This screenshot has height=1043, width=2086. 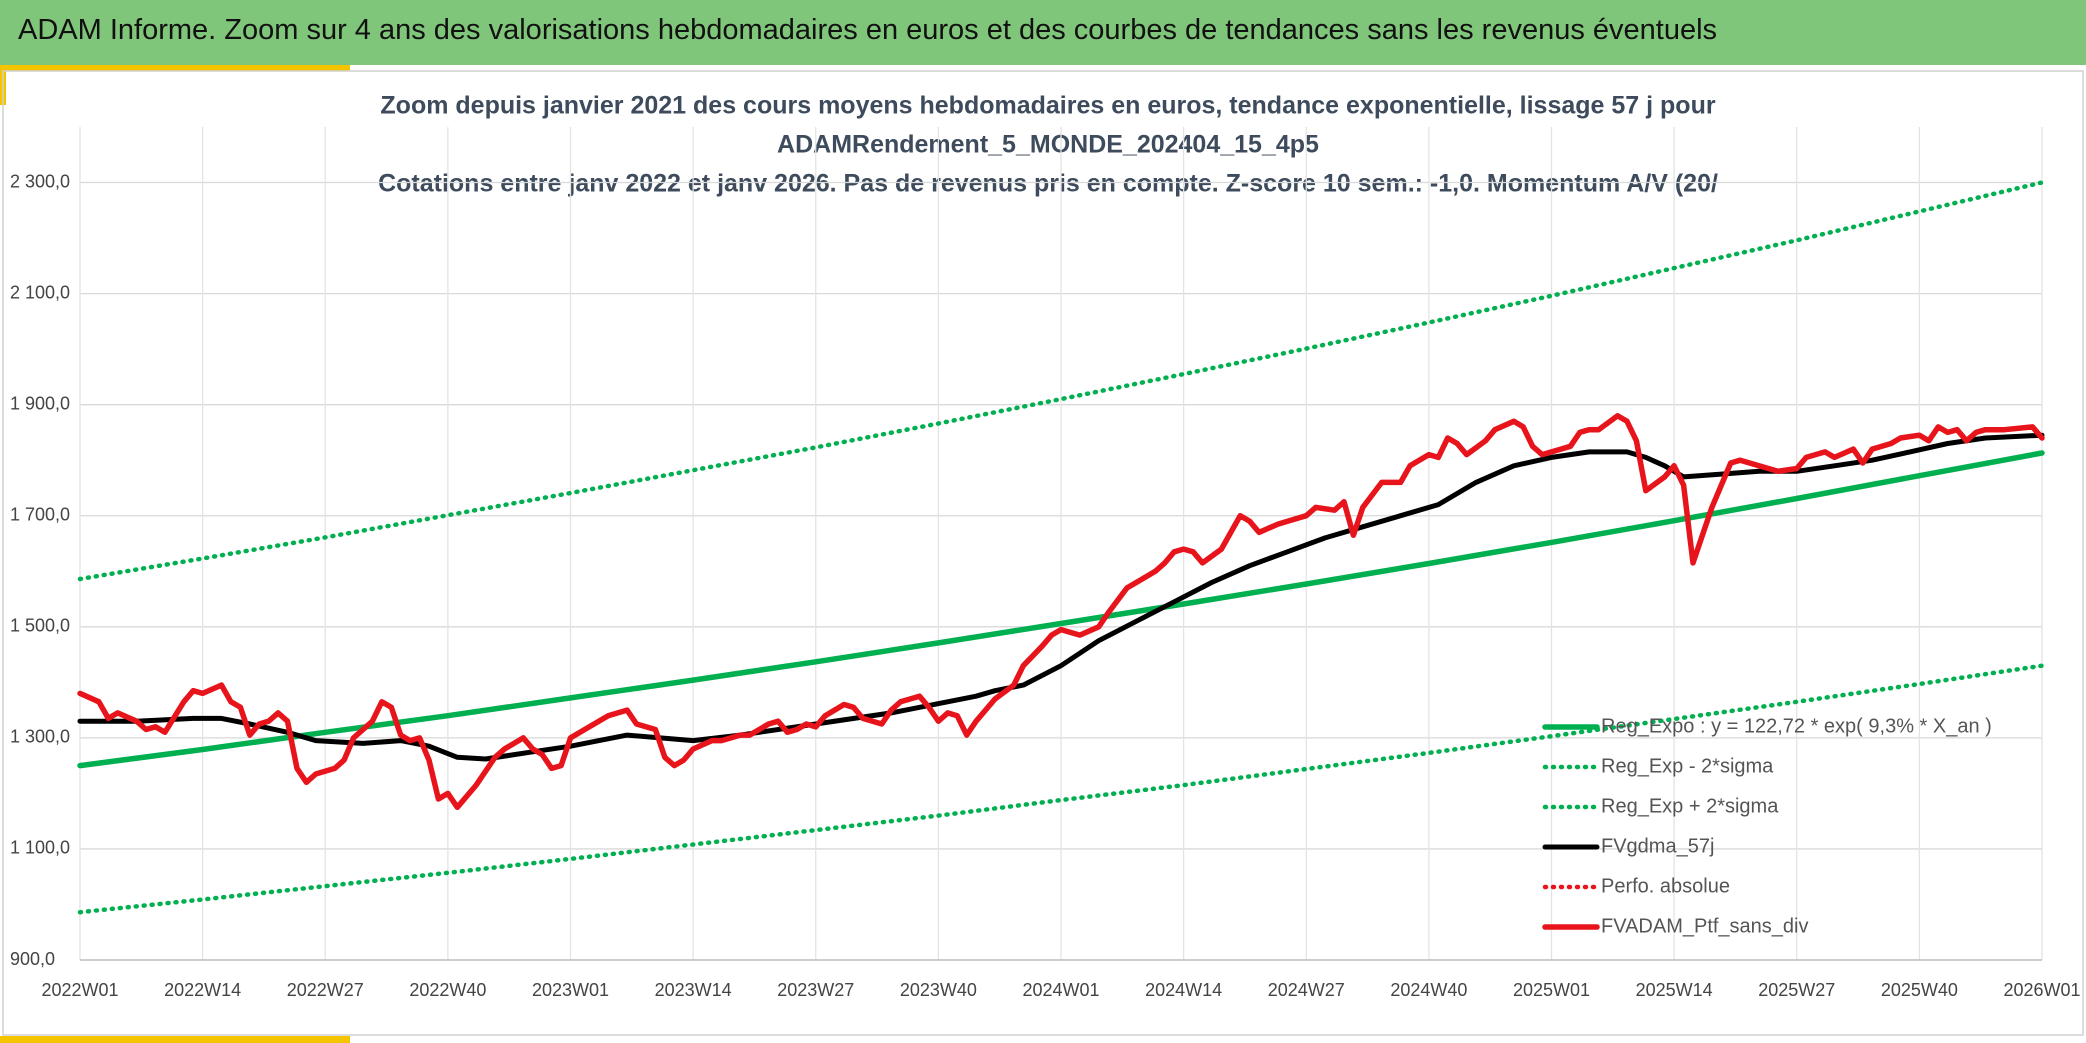 What do you see at coordinates (40, 403) in the screenshot?
I see `y-tick-label: 1 900,0` at bounding box center [40, 403].